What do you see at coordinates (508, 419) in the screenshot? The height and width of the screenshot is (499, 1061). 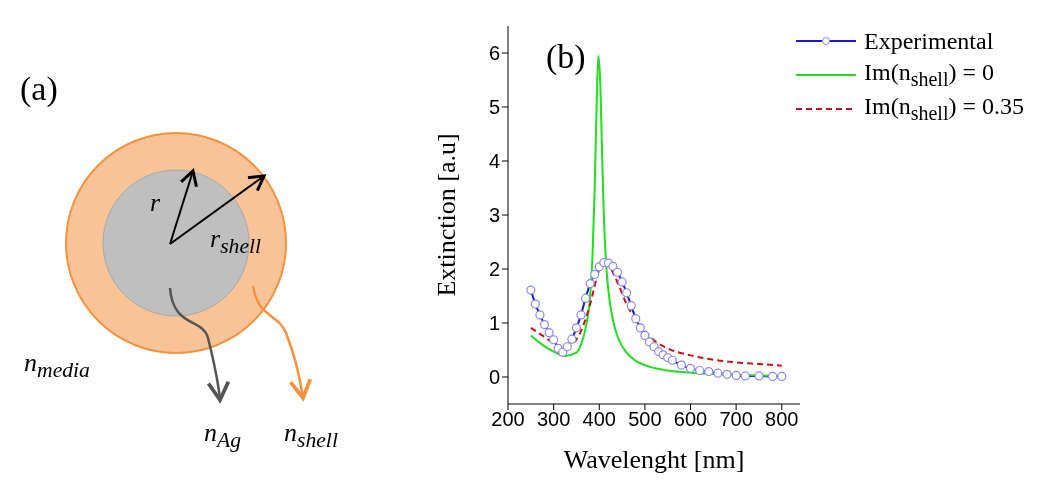 I see `x-tick-label: 200` at bounding box center [508, 419].